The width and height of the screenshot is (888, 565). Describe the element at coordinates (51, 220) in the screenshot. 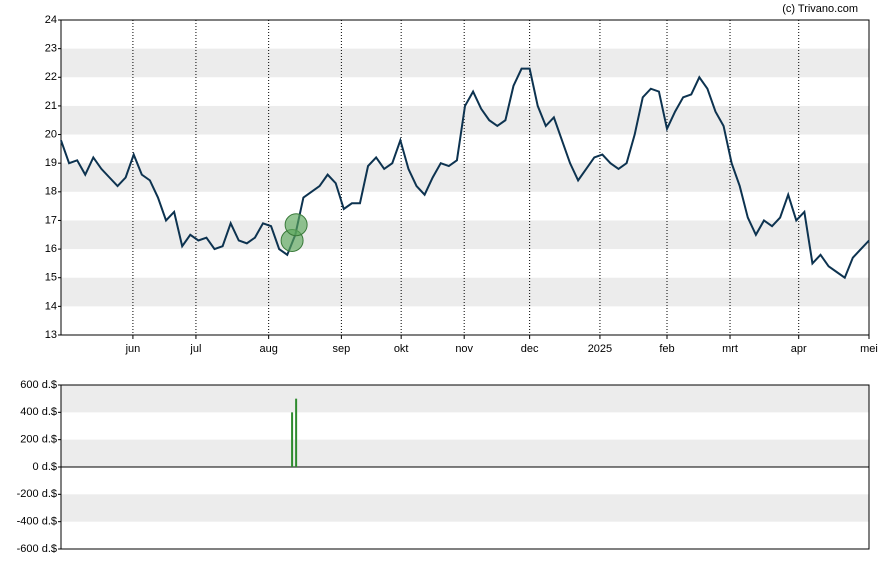

I see `y-tick-label: 17` at that location.